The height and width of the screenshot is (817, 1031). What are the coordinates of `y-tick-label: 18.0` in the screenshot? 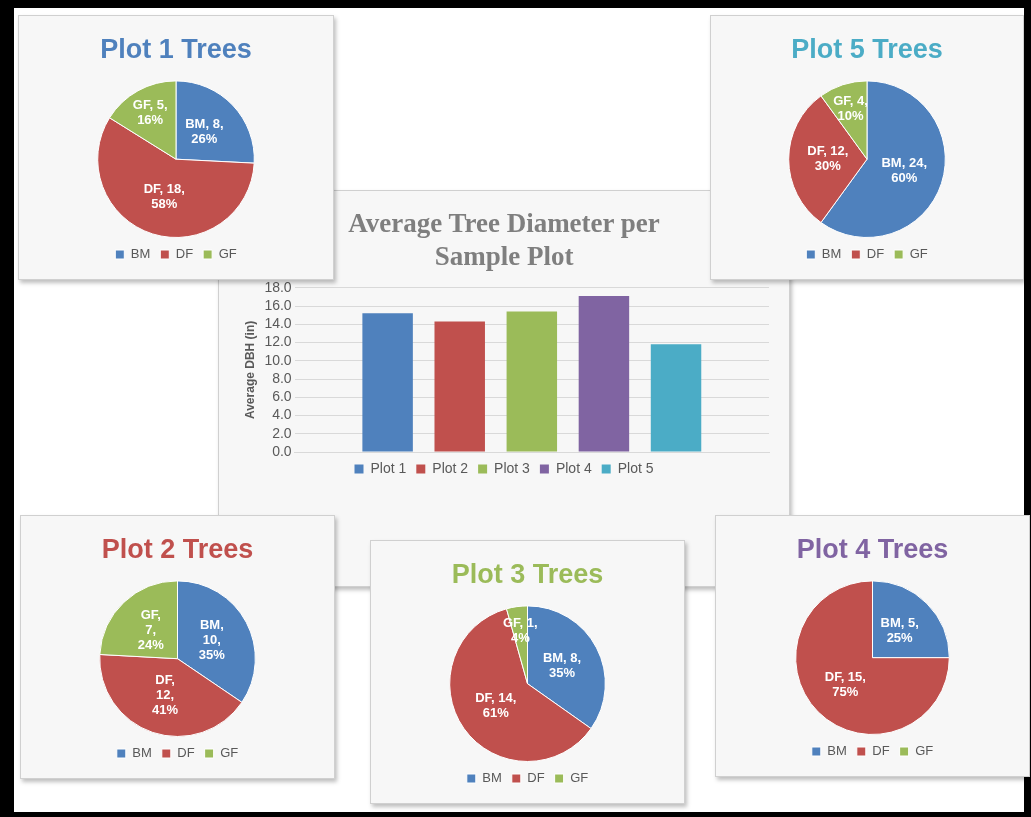 It's located at (278, 286).